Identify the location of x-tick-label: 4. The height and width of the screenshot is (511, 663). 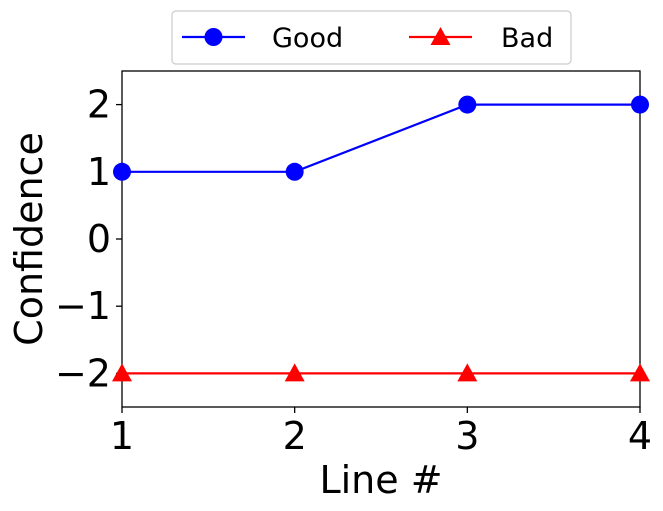
(640, 436).